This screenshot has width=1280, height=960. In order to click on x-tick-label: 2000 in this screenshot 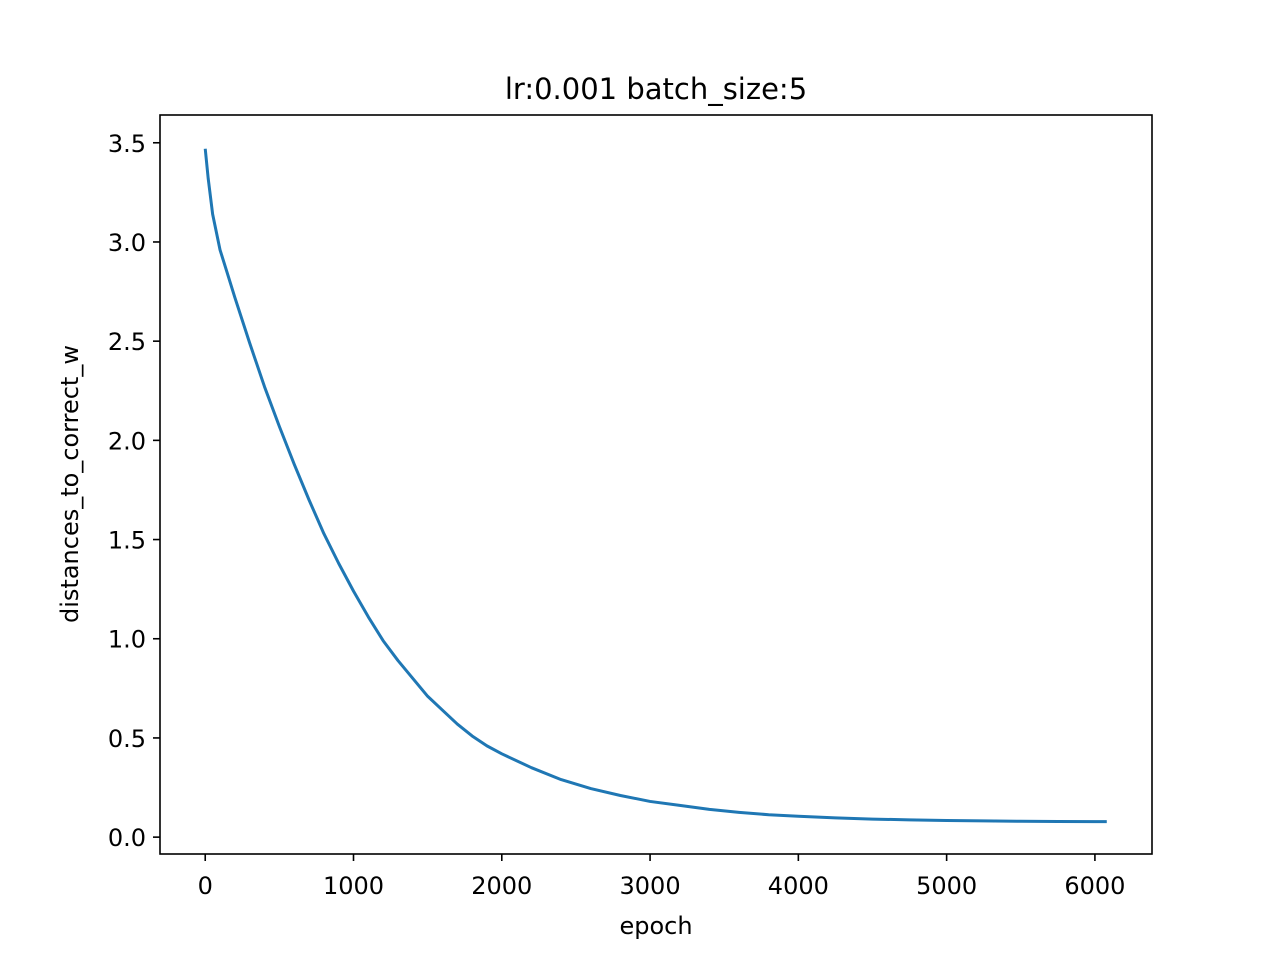, I will do `click(501, 886)`.